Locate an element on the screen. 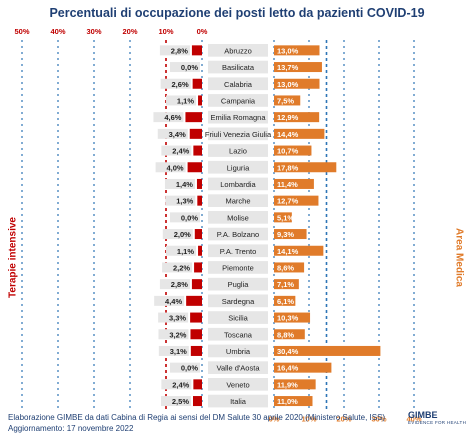 Image resolution: width=474 pixels, height=440 pixels. chart-row: Emilia Romagna 4,6% 12,9% is located at coordinates (236, 117).